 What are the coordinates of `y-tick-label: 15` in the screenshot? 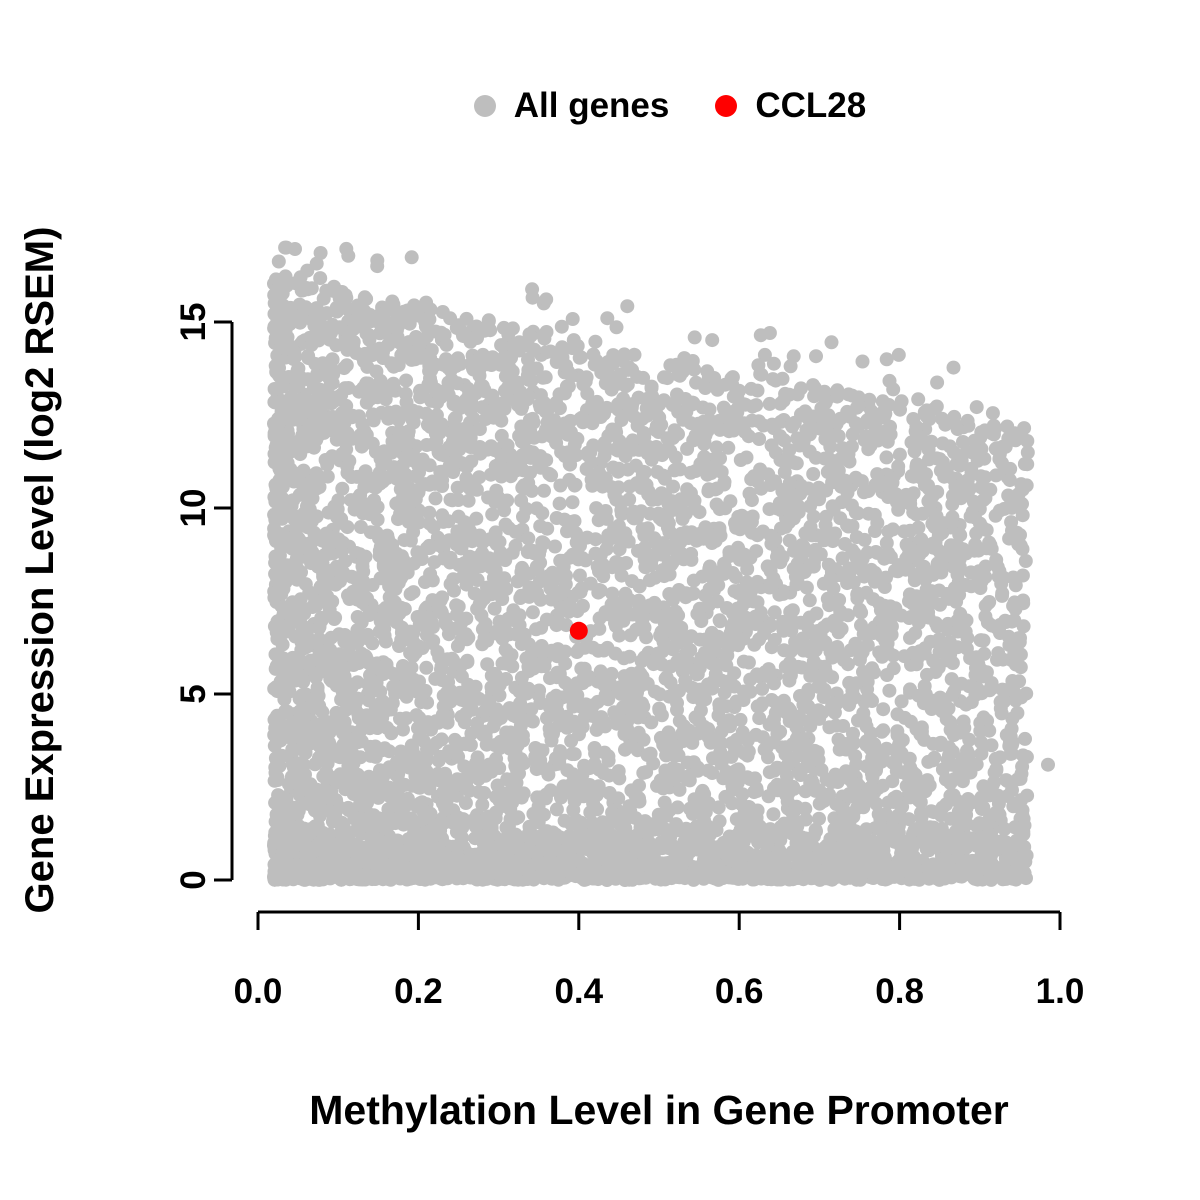 It's located at (193, 322).